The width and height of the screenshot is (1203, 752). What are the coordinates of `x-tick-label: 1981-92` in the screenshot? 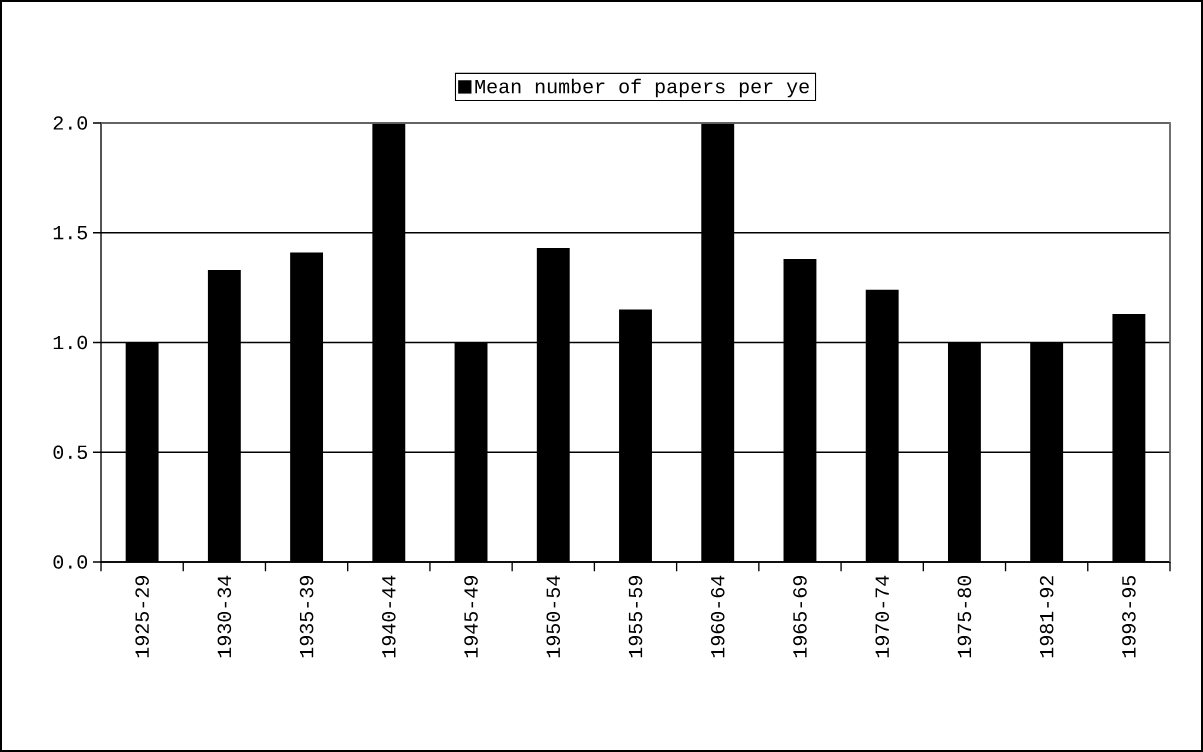 It's located at (1046, 617).